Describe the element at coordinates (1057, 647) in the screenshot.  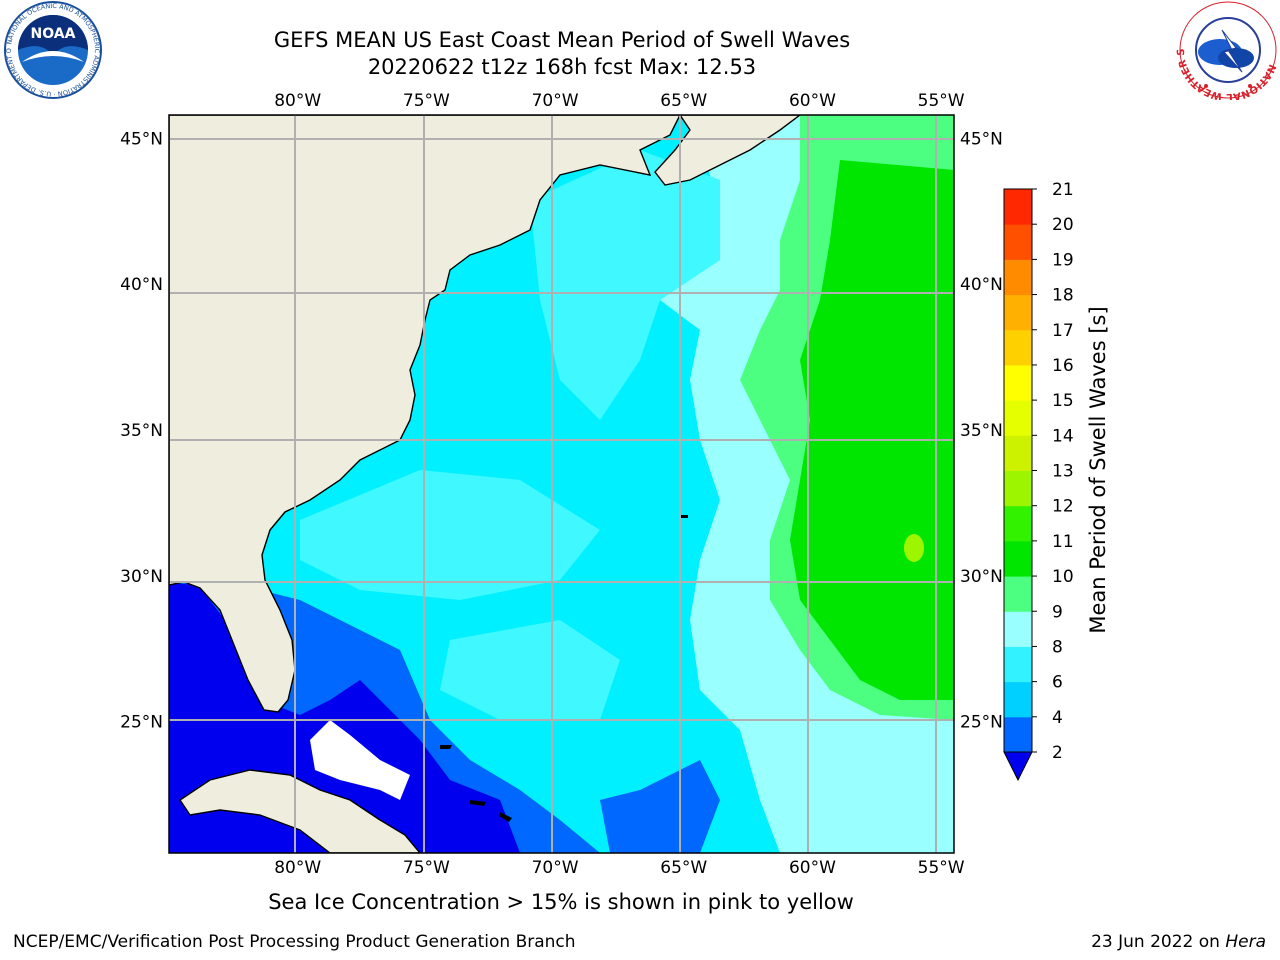
I see `colorbar-tick-label: 8` at that location.